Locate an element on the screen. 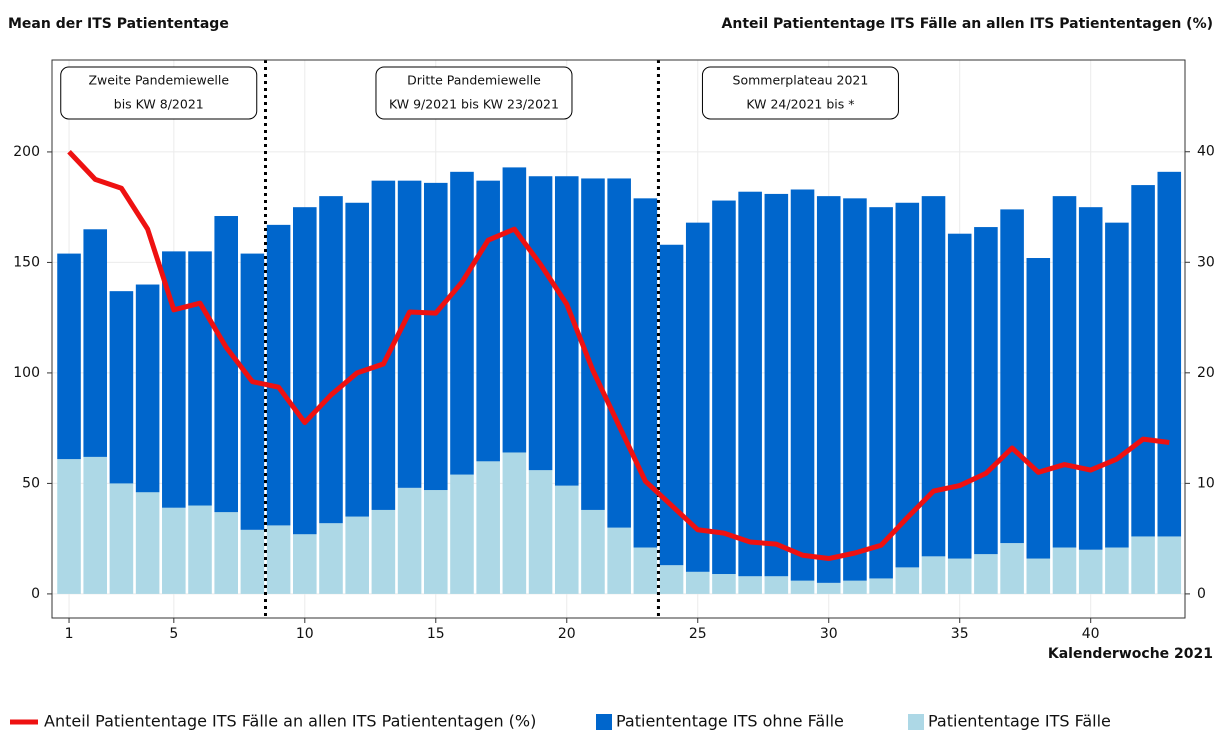  annotation: Sommerplateau 2021 KW 24/2021 bis * is located at coordinates (800, 93).